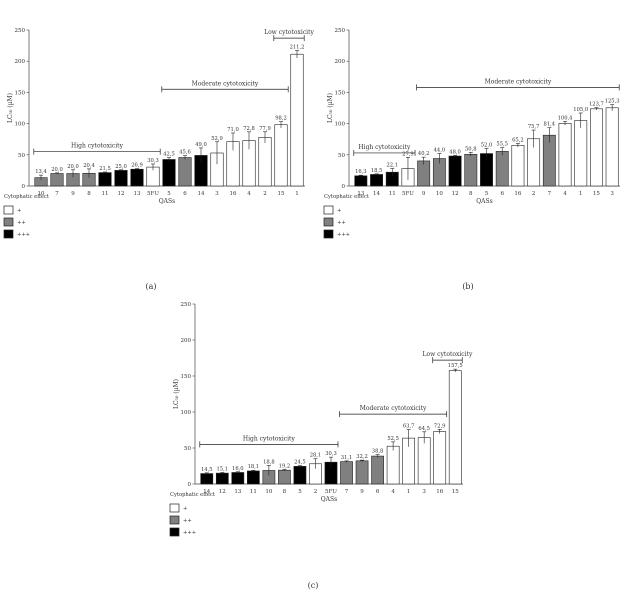 The height and width of the screenshot is (594, 622). Describe the element at coordinates (518, 81) in the screenshot. I see `annotation-label: Moderate cytotoxicity` at that location.